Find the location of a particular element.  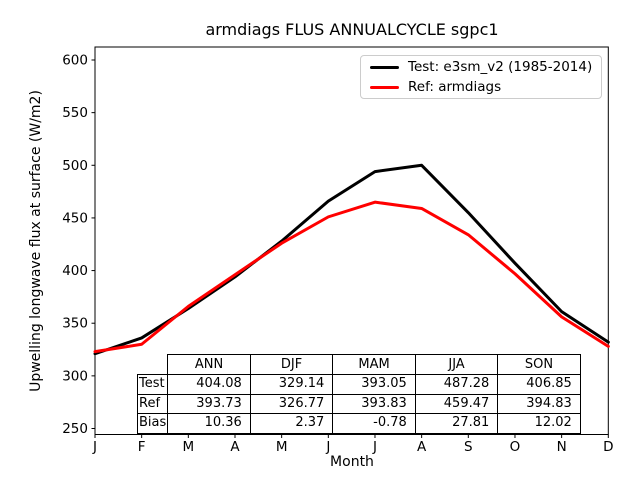

stats-value-cell: 10.36 is located at coordinates (209, 423).